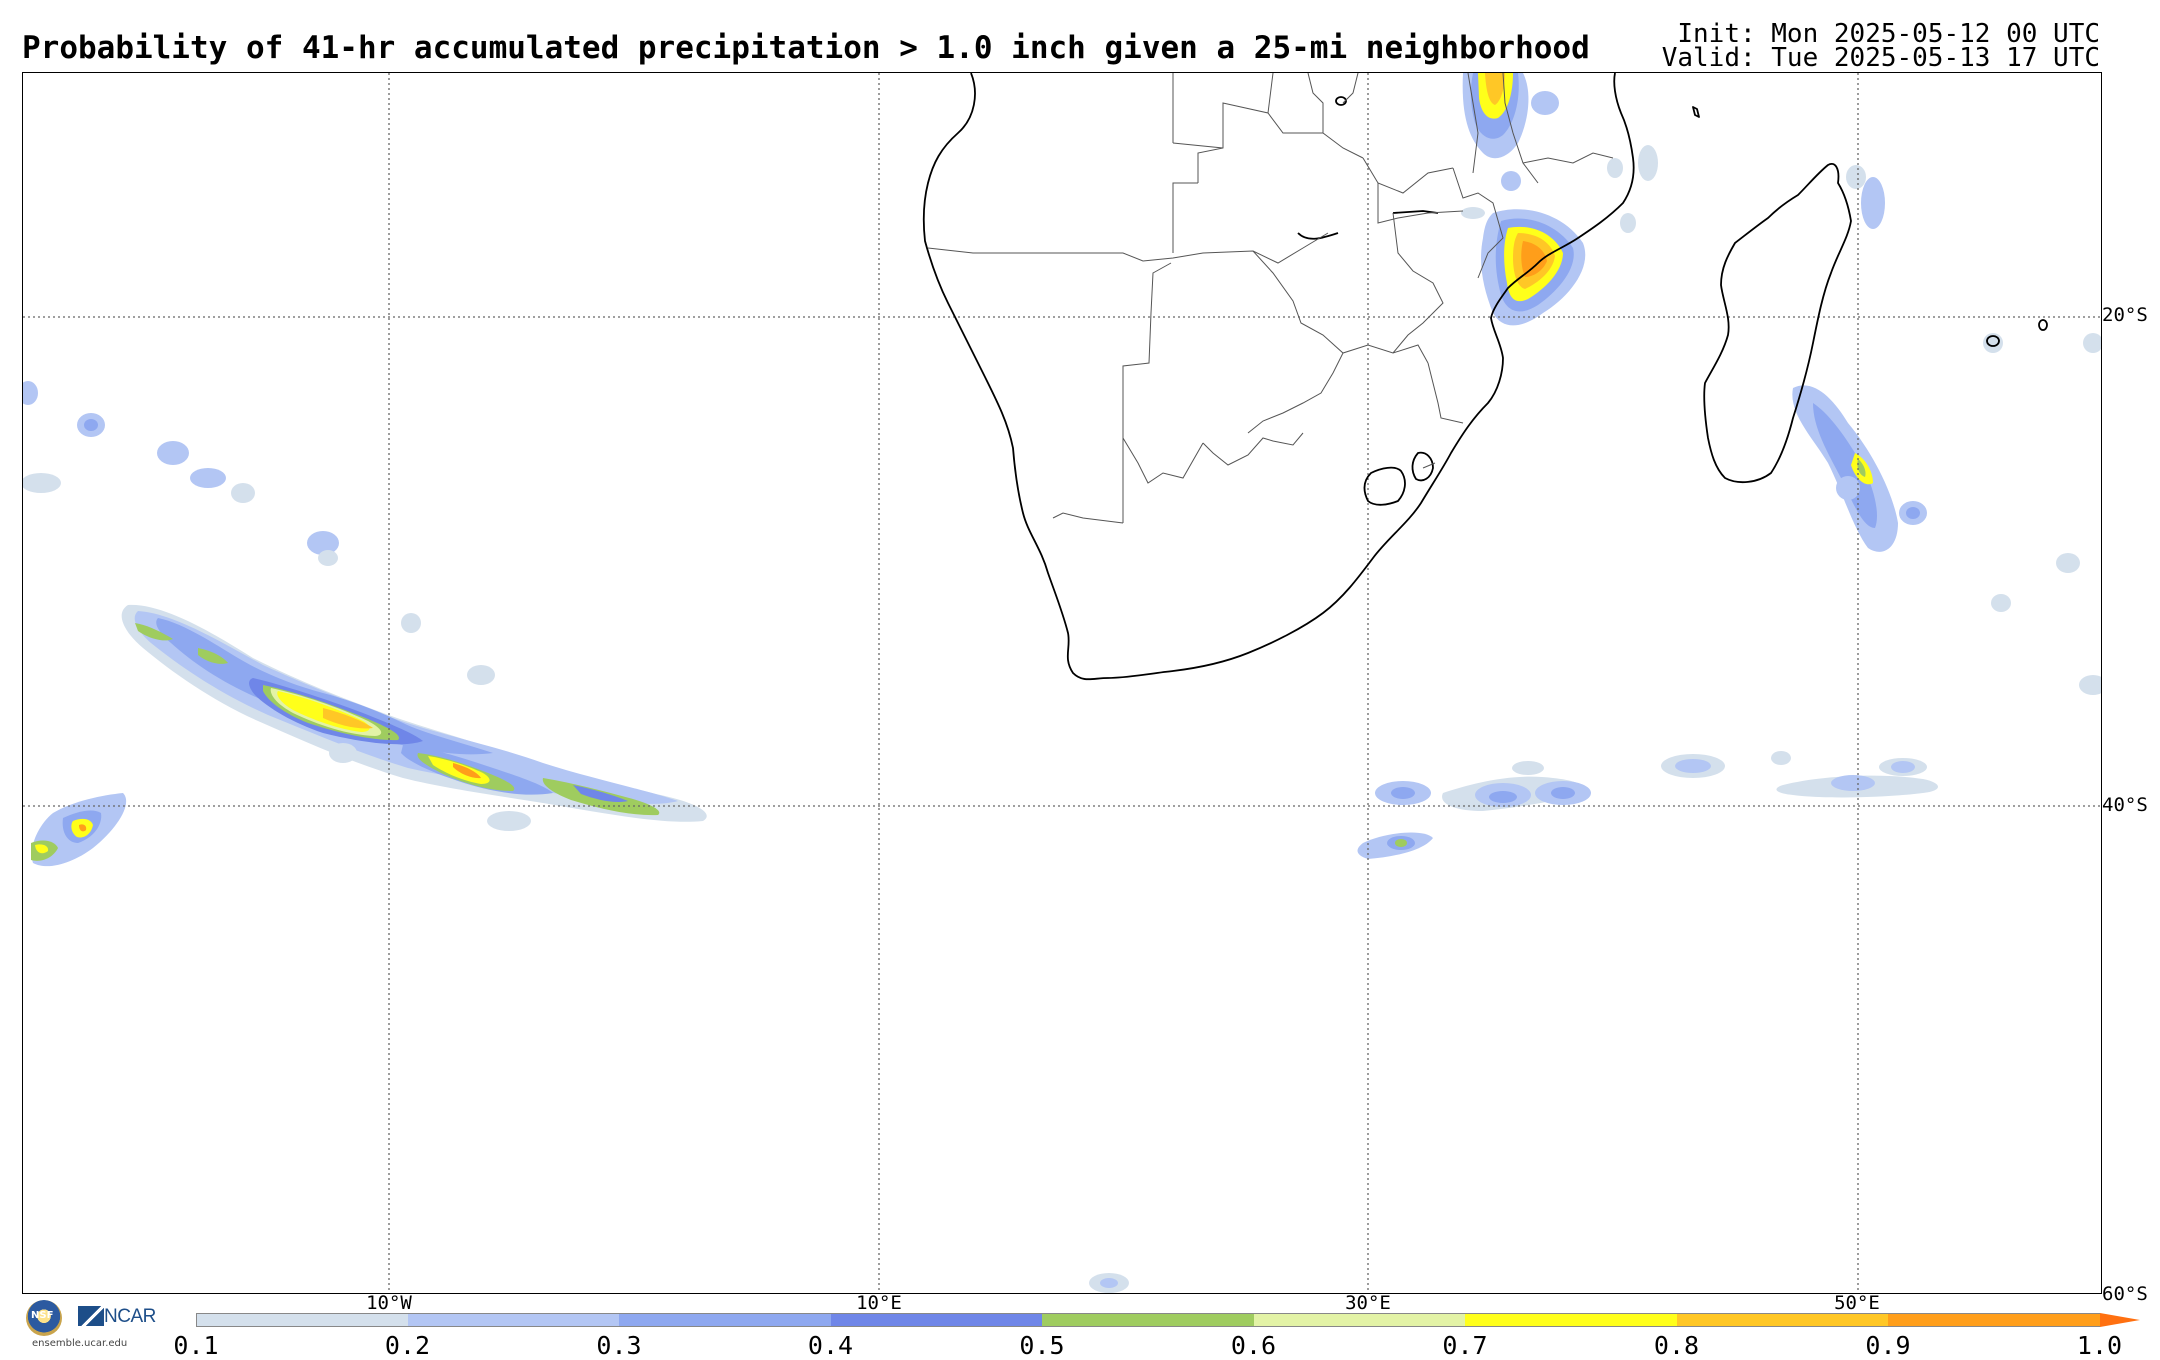 The image size is (2160, 1360). I want to click on lon-label-10w: 10°W, so click(389, 1303).